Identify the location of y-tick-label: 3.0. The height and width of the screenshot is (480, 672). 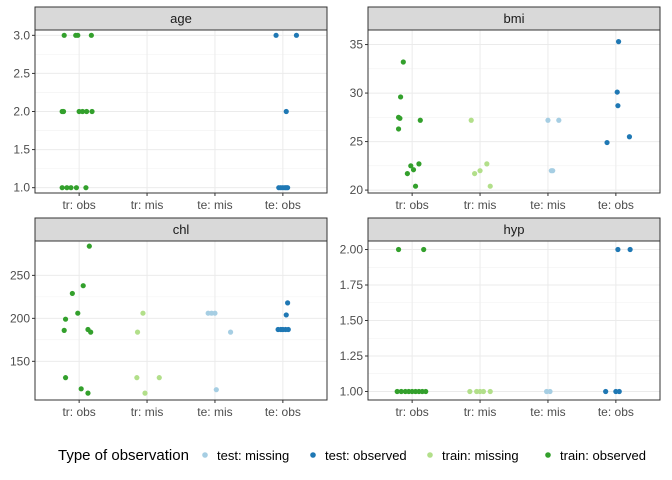
(21, 35).